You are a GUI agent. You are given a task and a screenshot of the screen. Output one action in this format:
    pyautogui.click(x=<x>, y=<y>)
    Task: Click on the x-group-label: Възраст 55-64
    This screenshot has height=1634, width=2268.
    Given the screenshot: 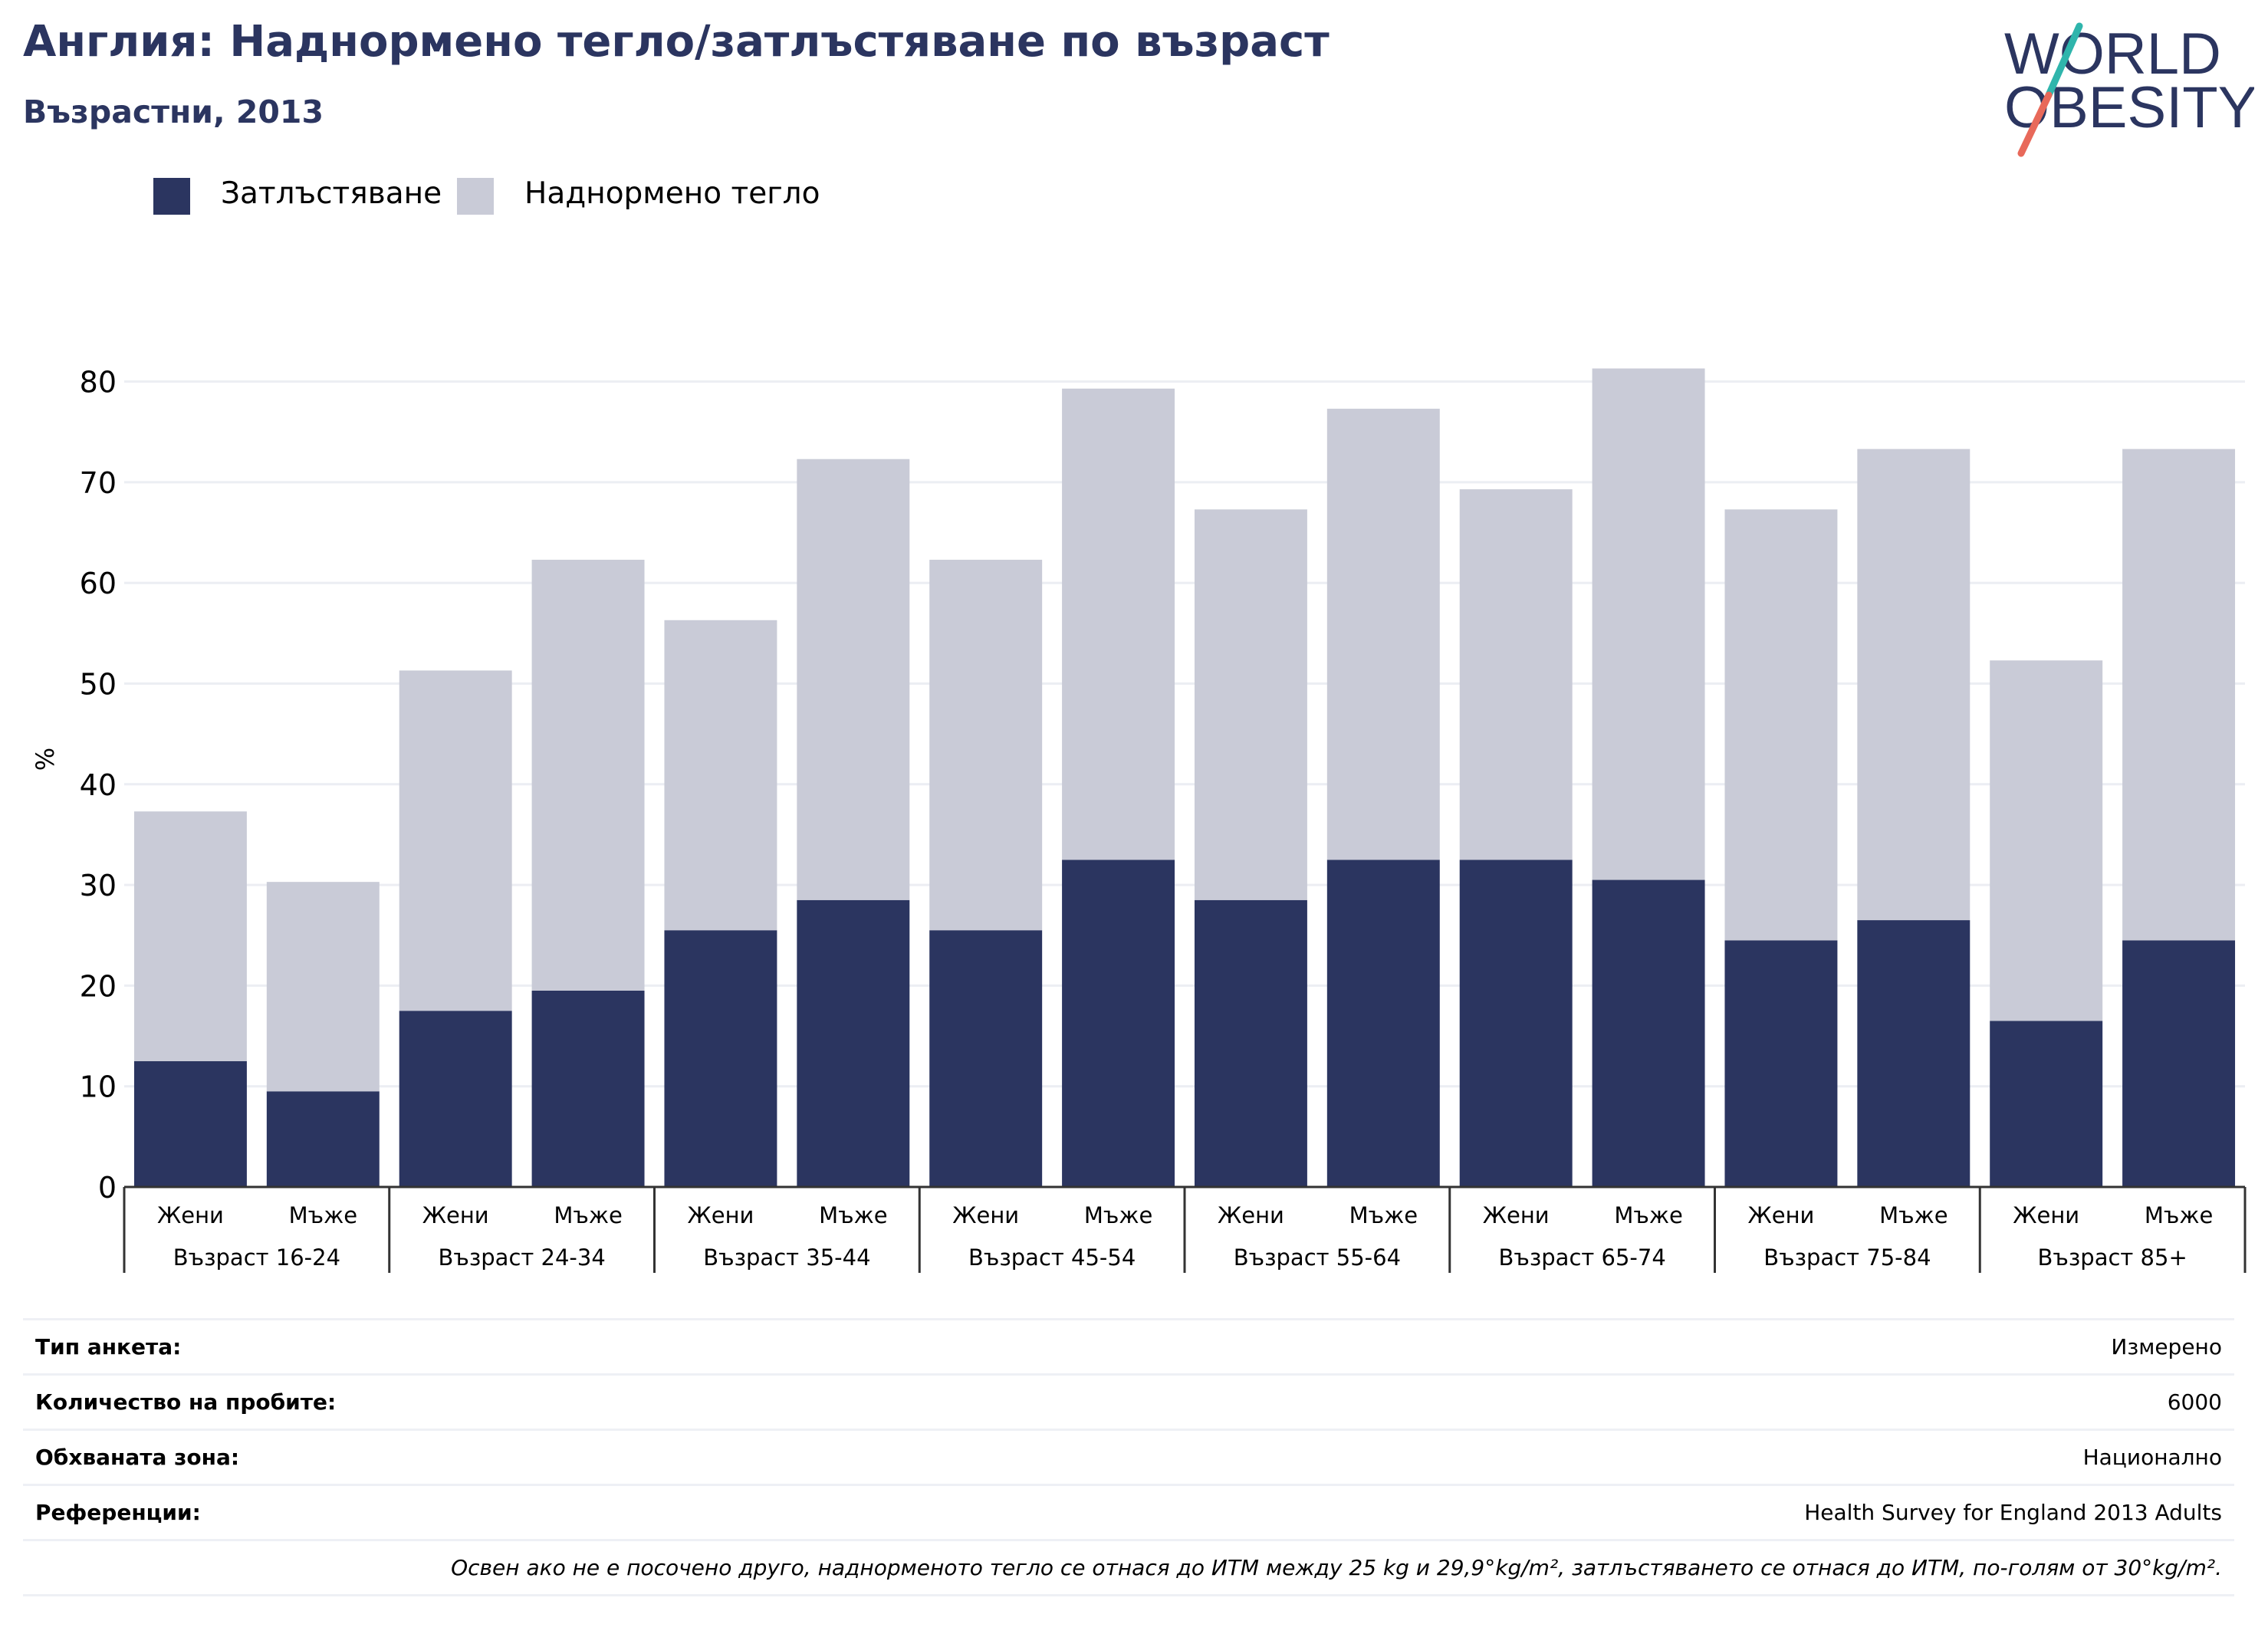 What is the action you would take?
    pyautogui.click(x=1317, y=1258)
    